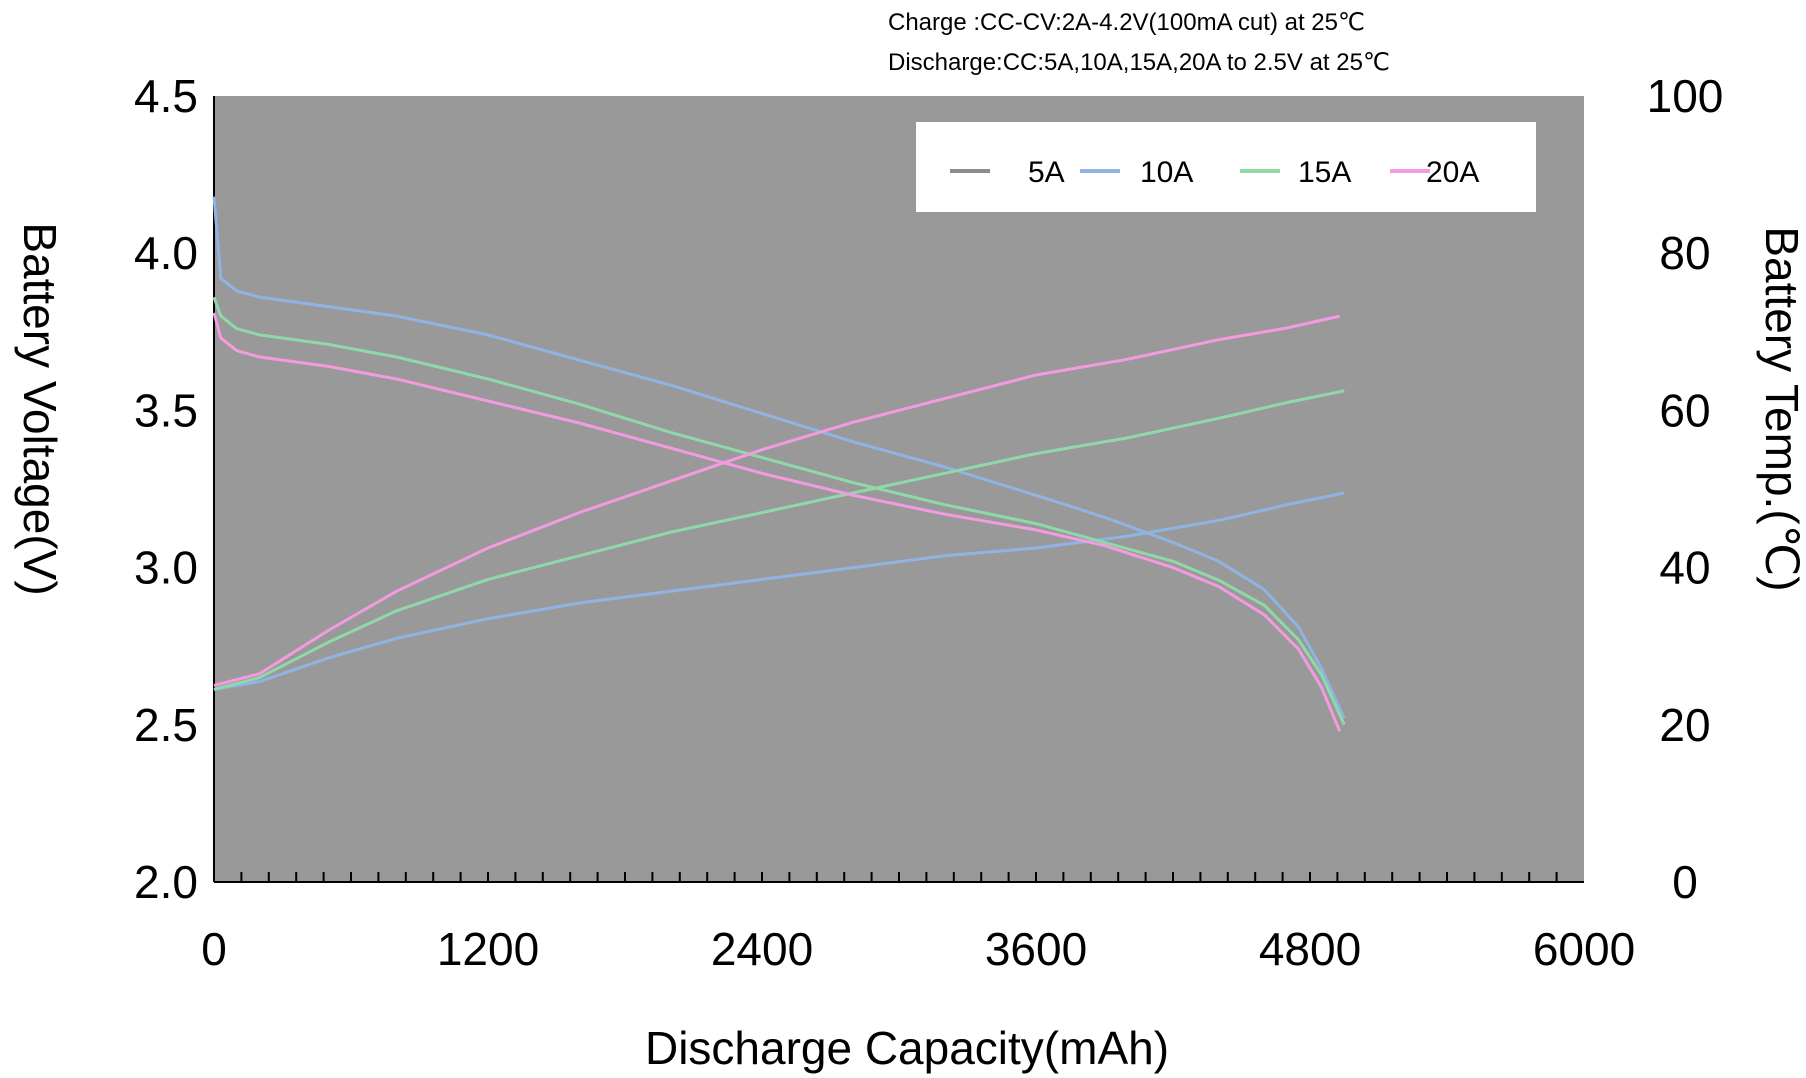 This screenshot has width=1806, height=1078. What do you see at coordinates (1324, 172) in the screenshot?
I see `legend-label-15a: 15A` at bounding box center [1324, 172].